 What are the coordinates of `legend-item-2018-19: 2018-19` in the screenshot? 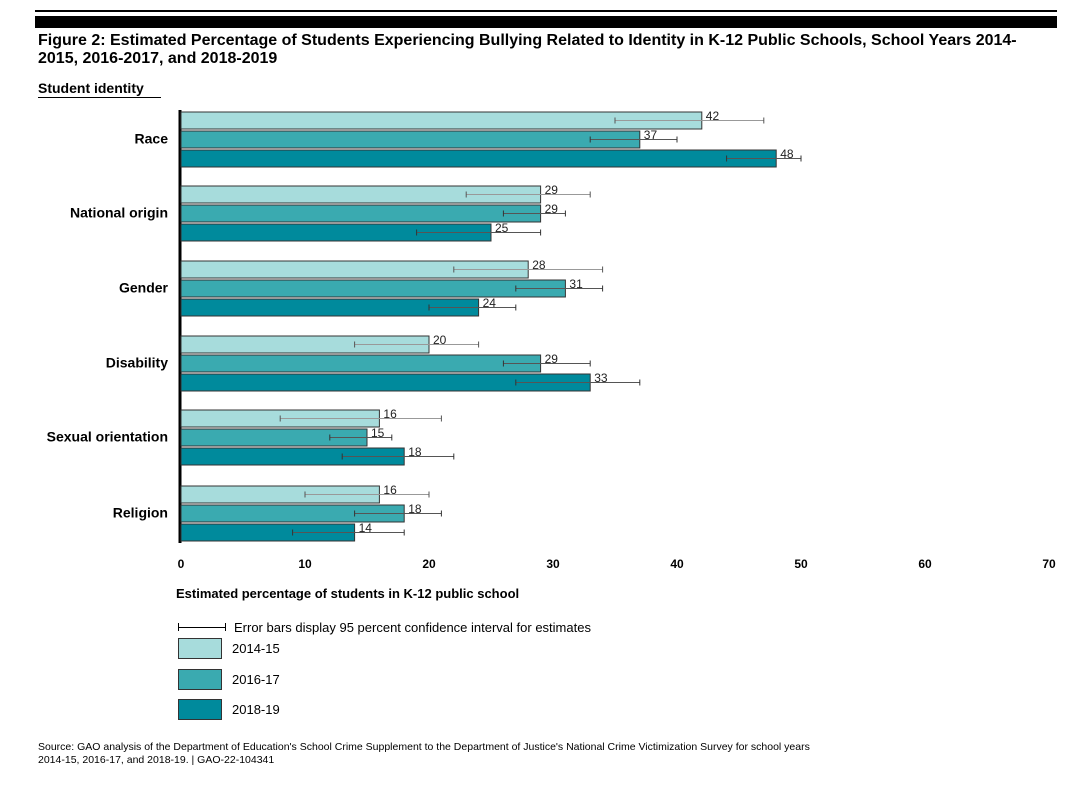 It's located at (229, 709).